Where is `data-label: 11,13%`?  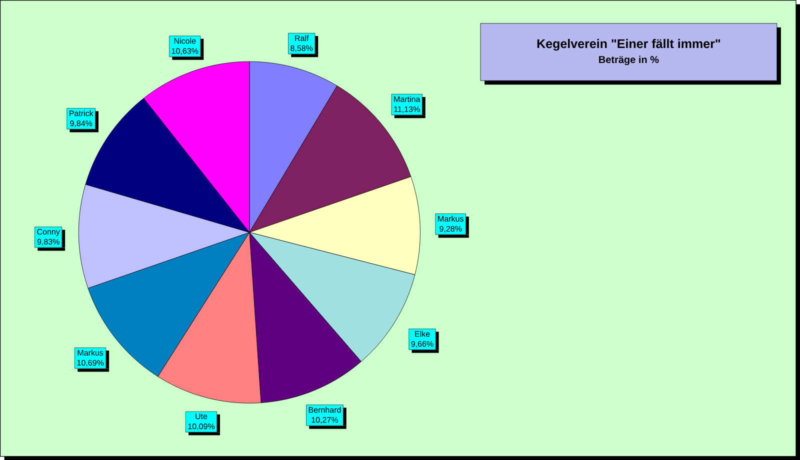 data-label: 11,13% is located at coordinates (407, 109).